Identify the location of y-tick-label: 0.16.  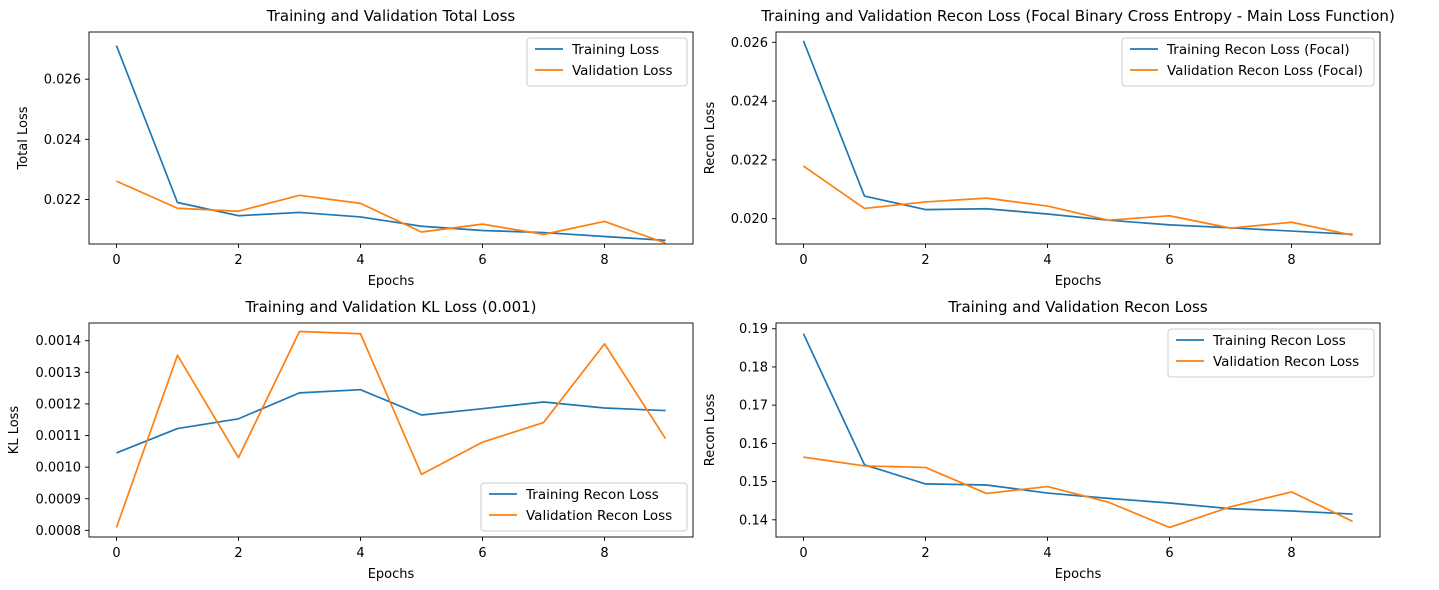
(753, 444).